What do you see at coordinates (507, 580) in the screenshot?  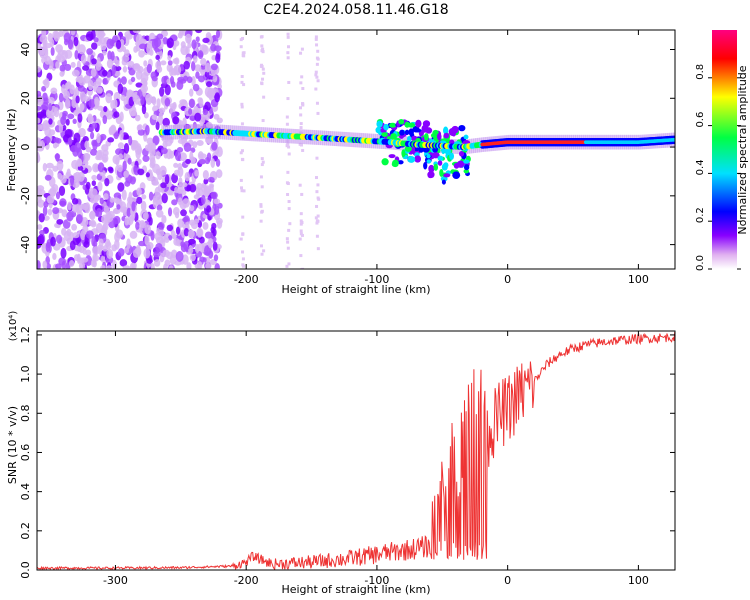 I see `x-tick-label: 0` at bounding box center [507, 580].